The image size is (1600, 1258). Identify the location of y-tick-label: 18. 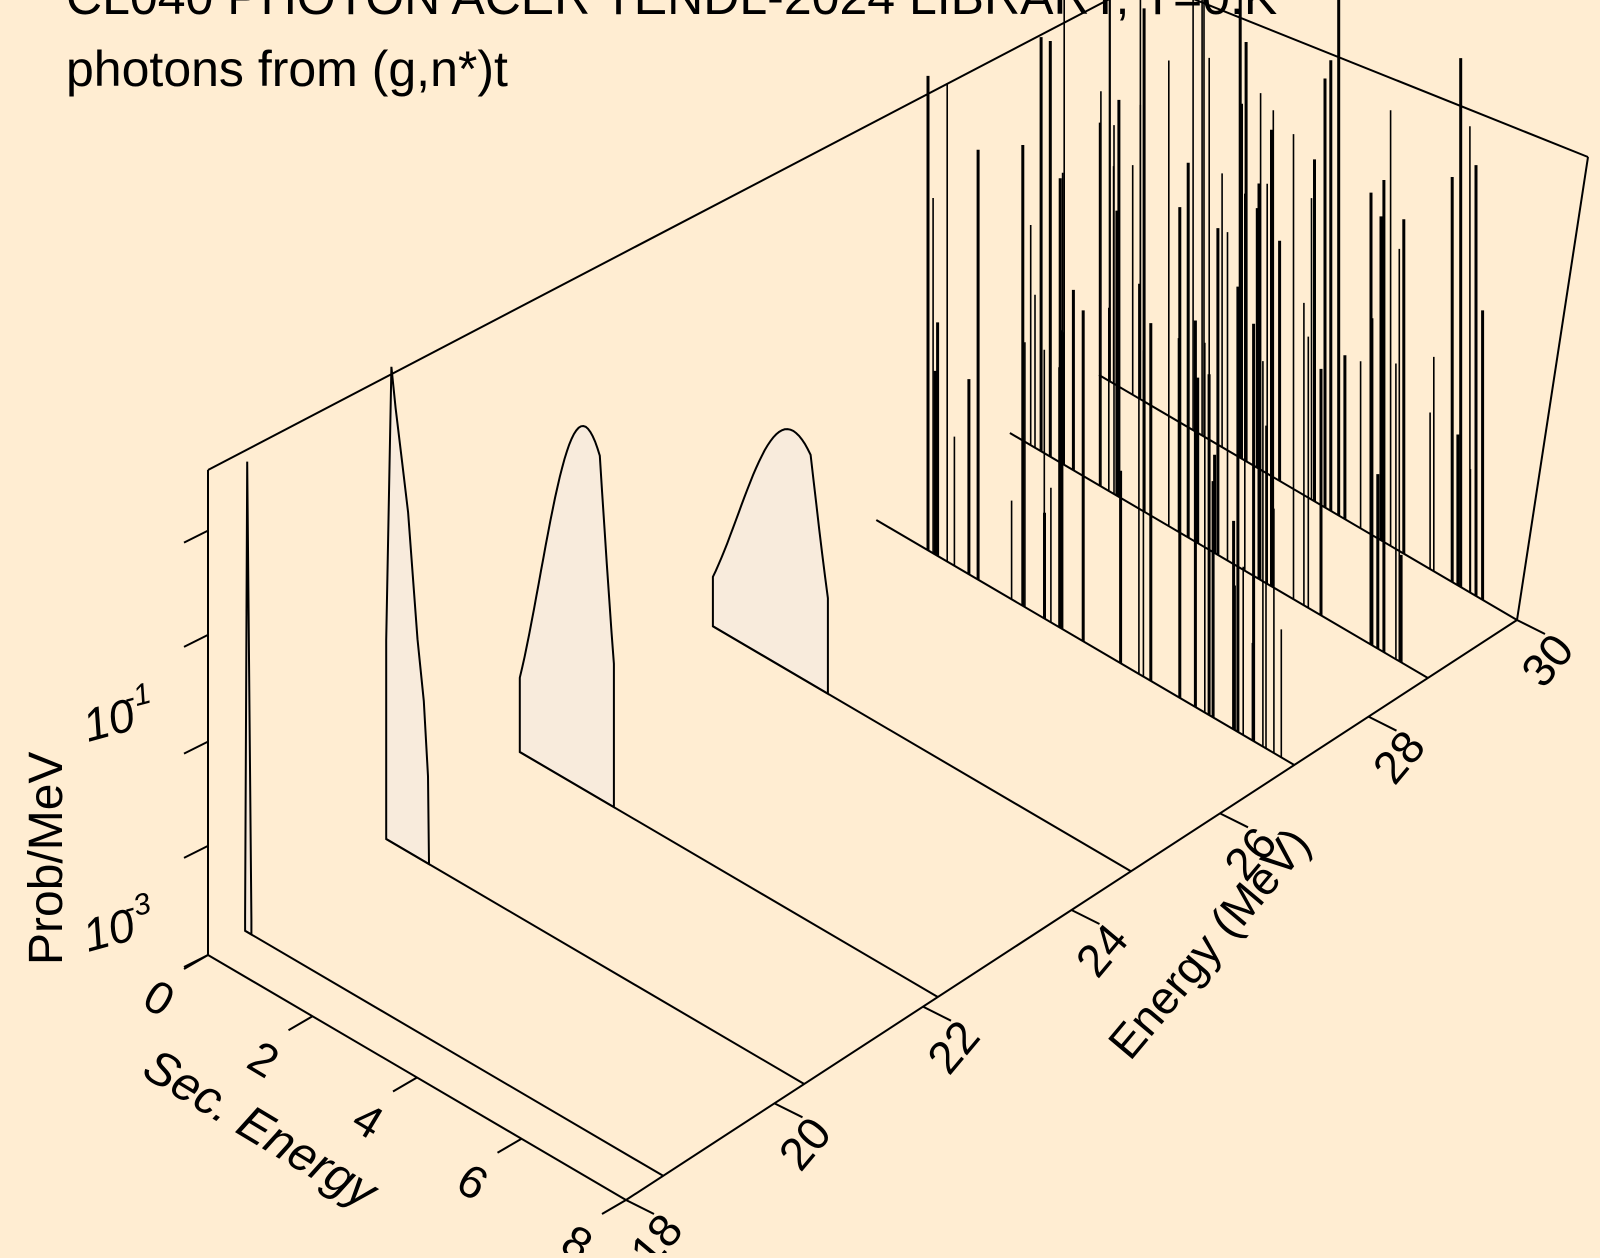
(656, 1228).